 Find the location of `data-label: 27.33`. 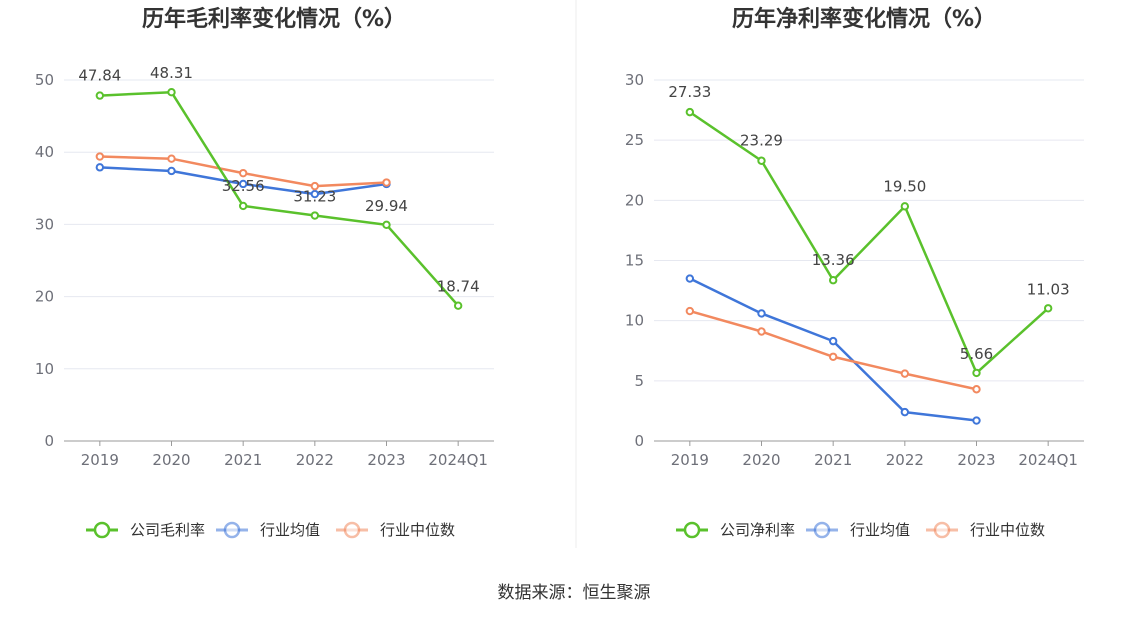

data-label: 27.33 is located at coordinates (689, 92).